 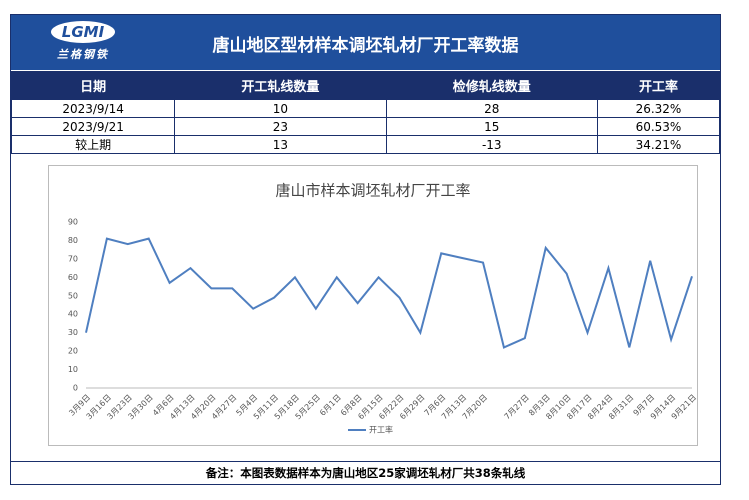 What do you see at coordinates (280, 85) in the screenshot?
I see `column-header: 开工轧线数量` at bounding box center [280, 85].